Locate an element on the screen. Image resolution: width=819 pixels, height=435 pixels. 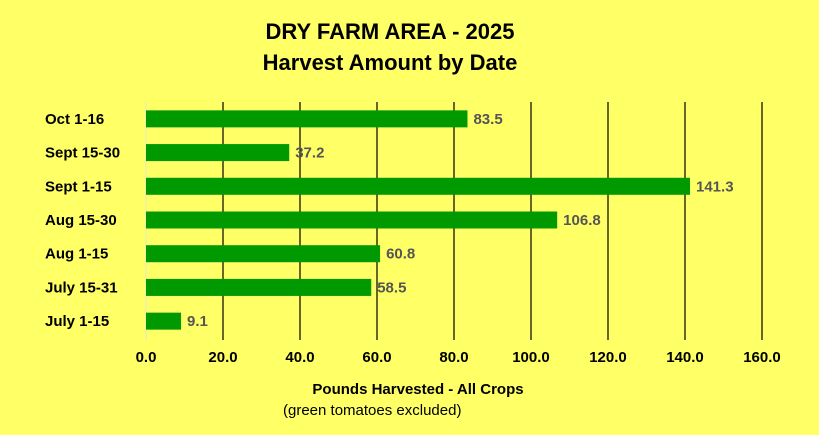
chart-title: DRY FARM AREA - 2025 is located at coordinates (390, 31).